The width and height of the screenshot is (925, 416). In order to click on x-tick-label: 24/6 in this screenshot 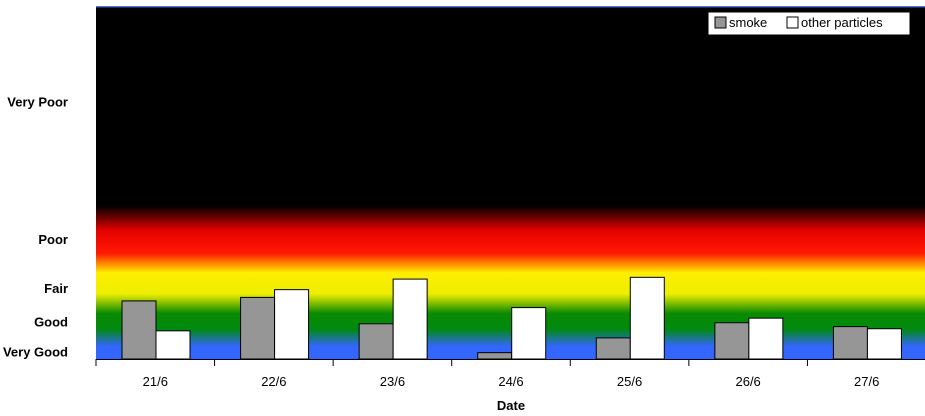, I will do `click(510, 381)`.